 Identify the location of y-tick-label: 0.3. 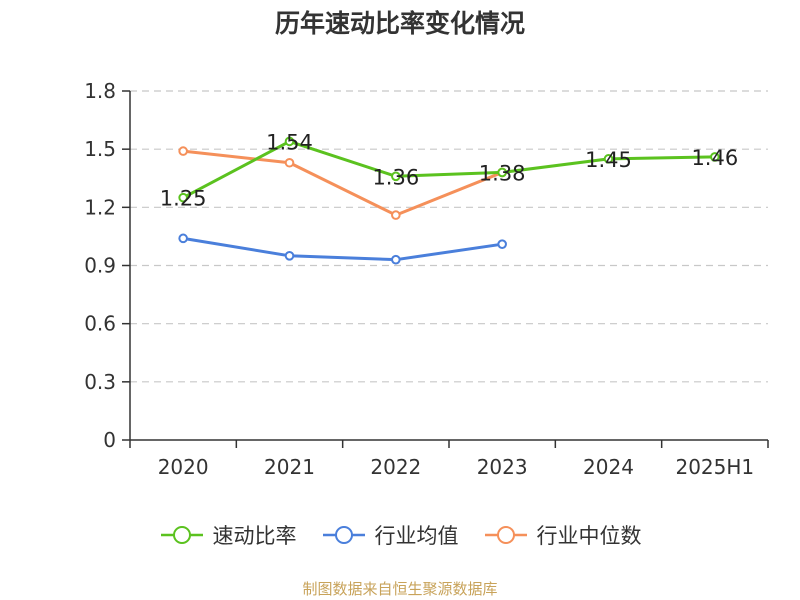
(100, 382).